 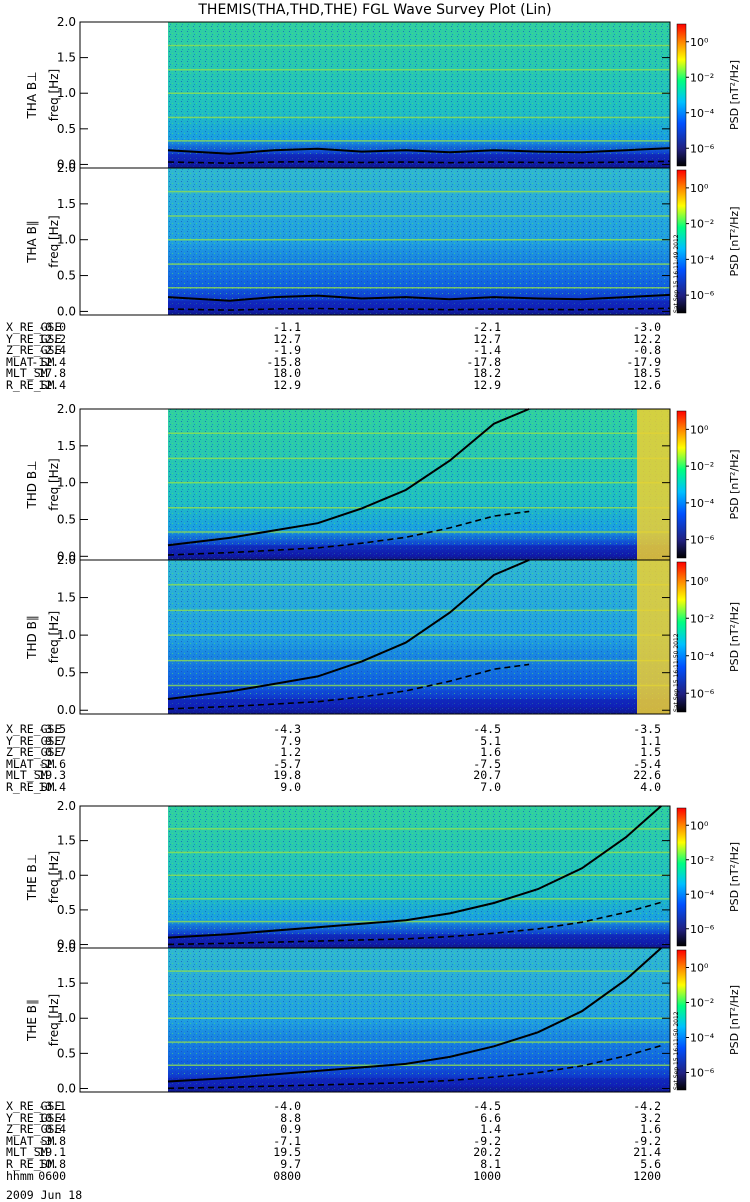 What do you see at coordinates (336, 1163) in the screenshot?
I see `ephemeris-row: R_RE_SM 10.8 9.7 8.1 5.6` at bounding box center [336, 1163].